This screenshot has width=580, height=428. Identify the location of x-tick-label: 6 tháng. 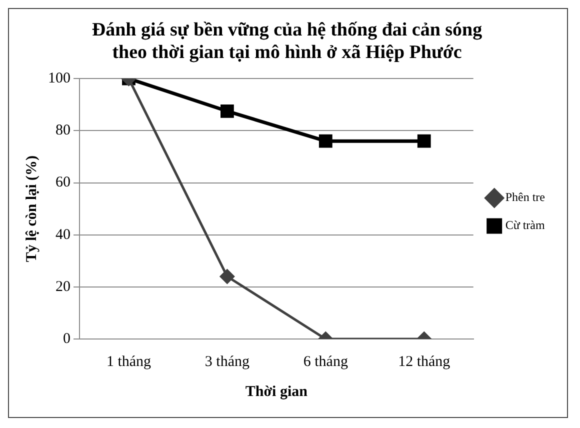
(325, 362).